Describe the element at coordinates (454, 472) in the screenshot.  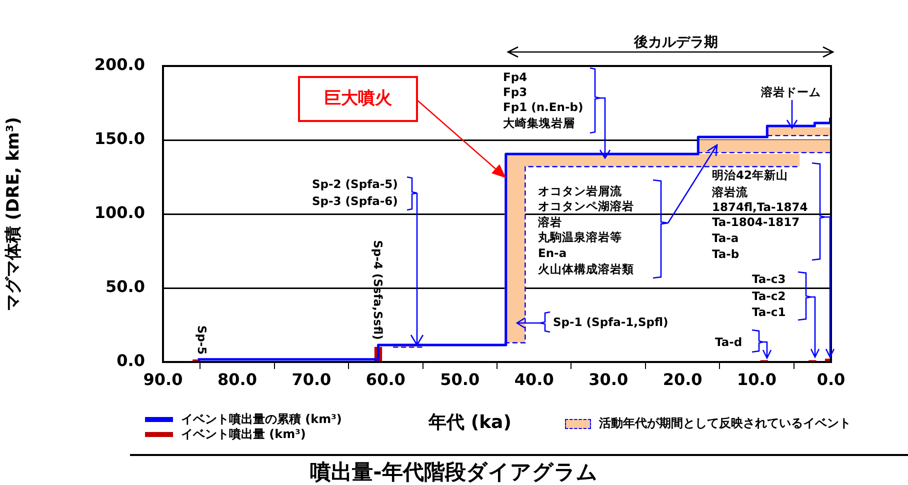
I see `text: 噴出量-年代階段ダイアグラム` at that location.